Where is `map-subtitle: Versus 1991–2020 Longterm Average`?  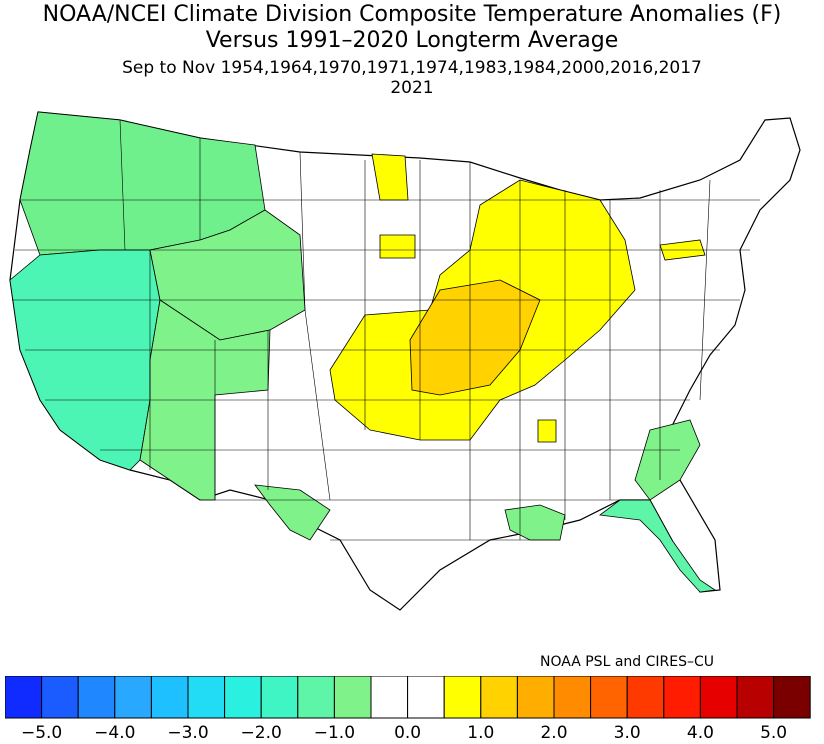
map-subtitle: Versus 1991–2020 Longterm Average is located at coordinates (412, 40).